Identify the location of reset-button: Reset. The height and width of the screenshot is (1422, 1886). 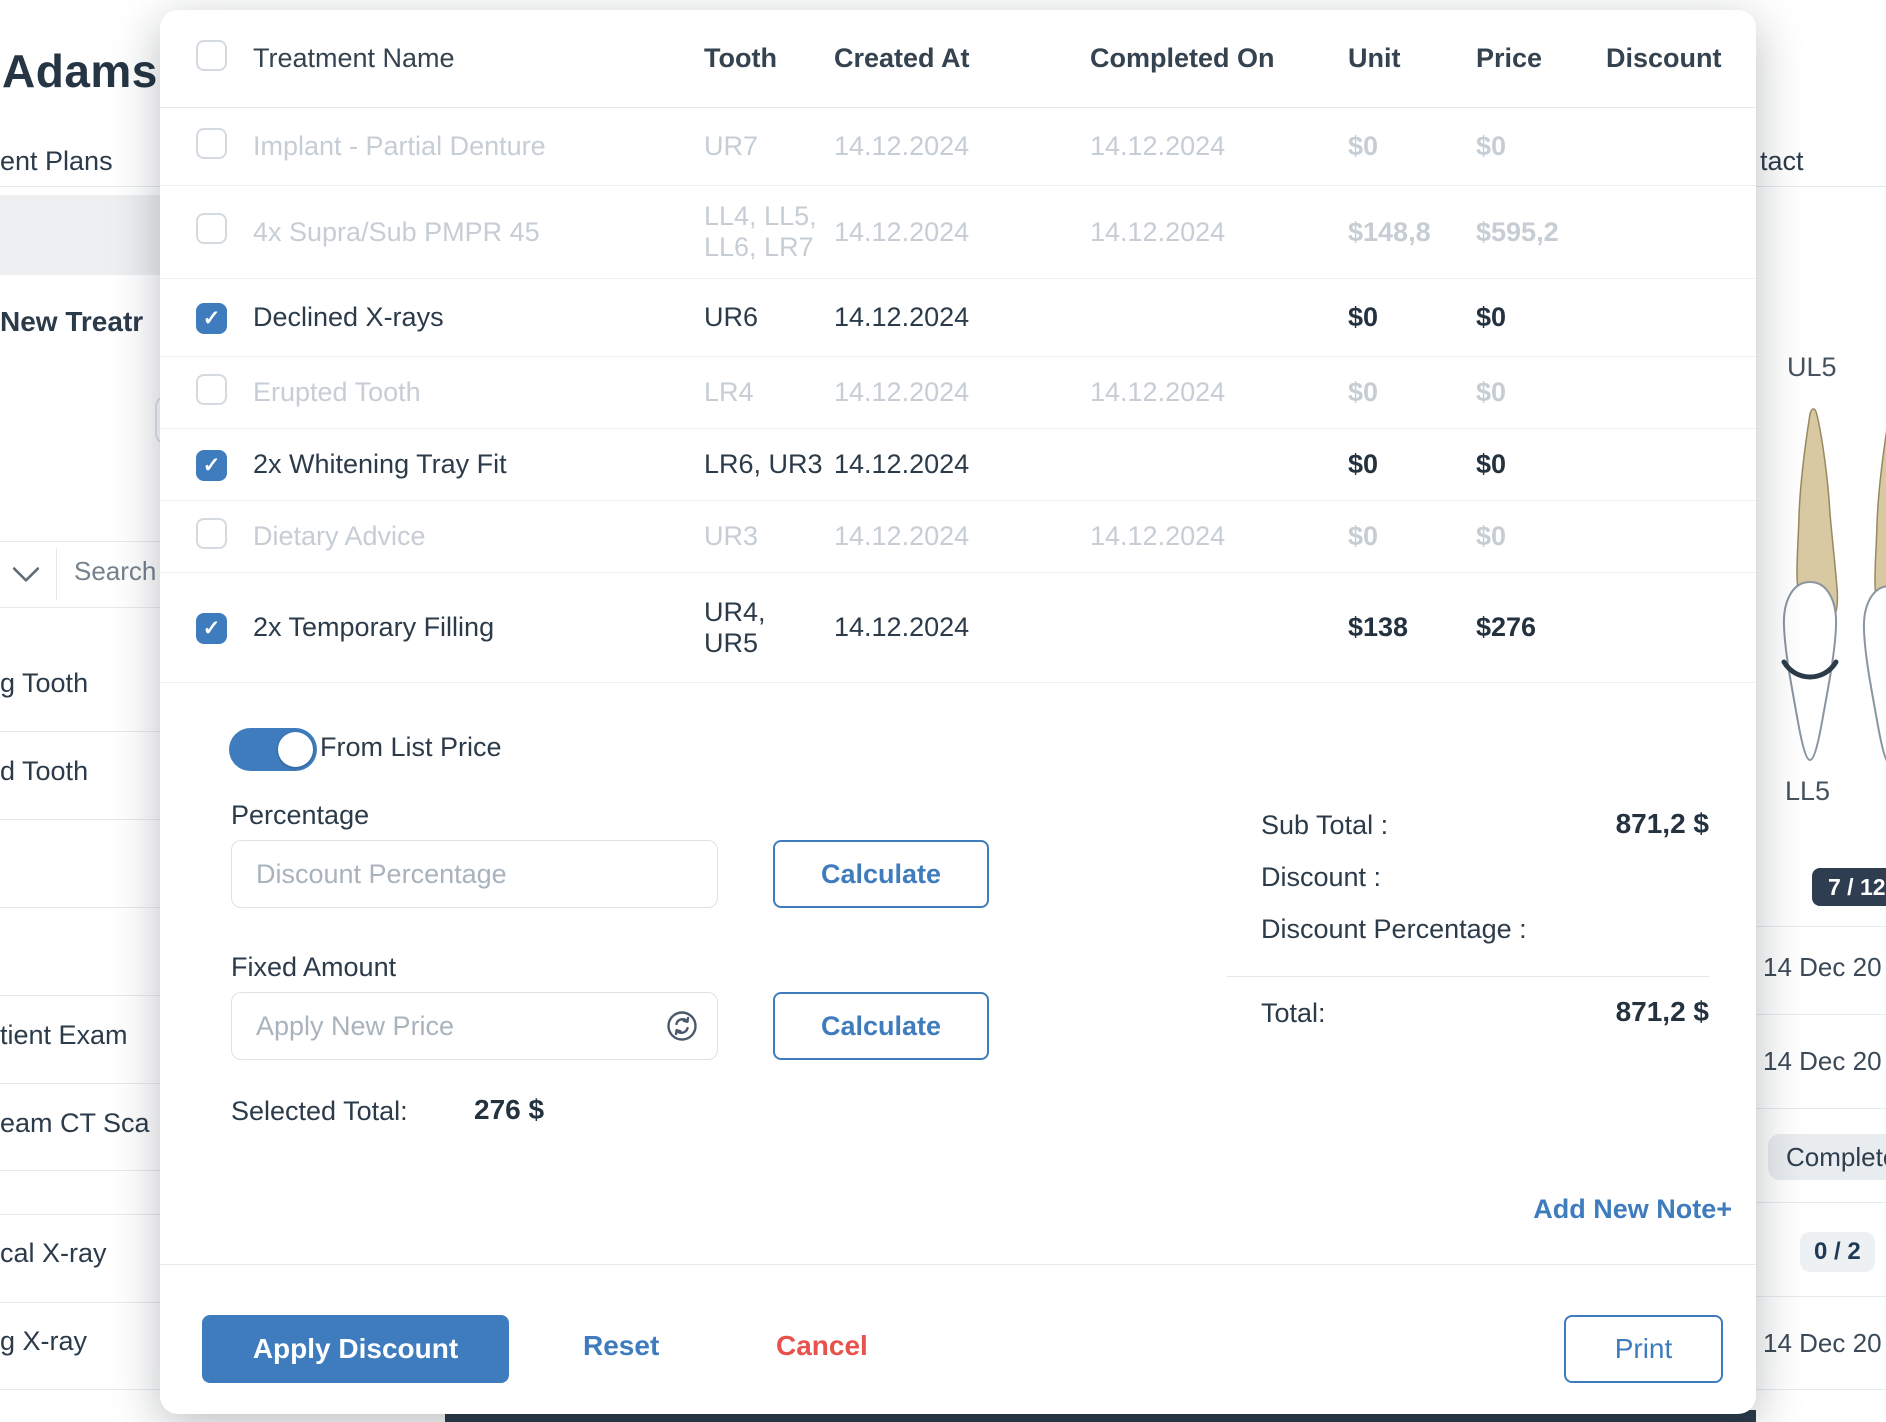
(621, 1345).